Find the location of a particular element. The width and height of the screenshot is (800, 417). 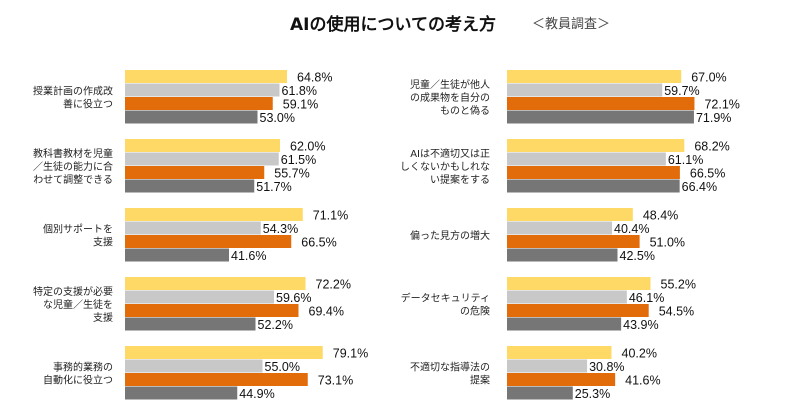

data-label: 79.1% is located at coordinates (350, 354).